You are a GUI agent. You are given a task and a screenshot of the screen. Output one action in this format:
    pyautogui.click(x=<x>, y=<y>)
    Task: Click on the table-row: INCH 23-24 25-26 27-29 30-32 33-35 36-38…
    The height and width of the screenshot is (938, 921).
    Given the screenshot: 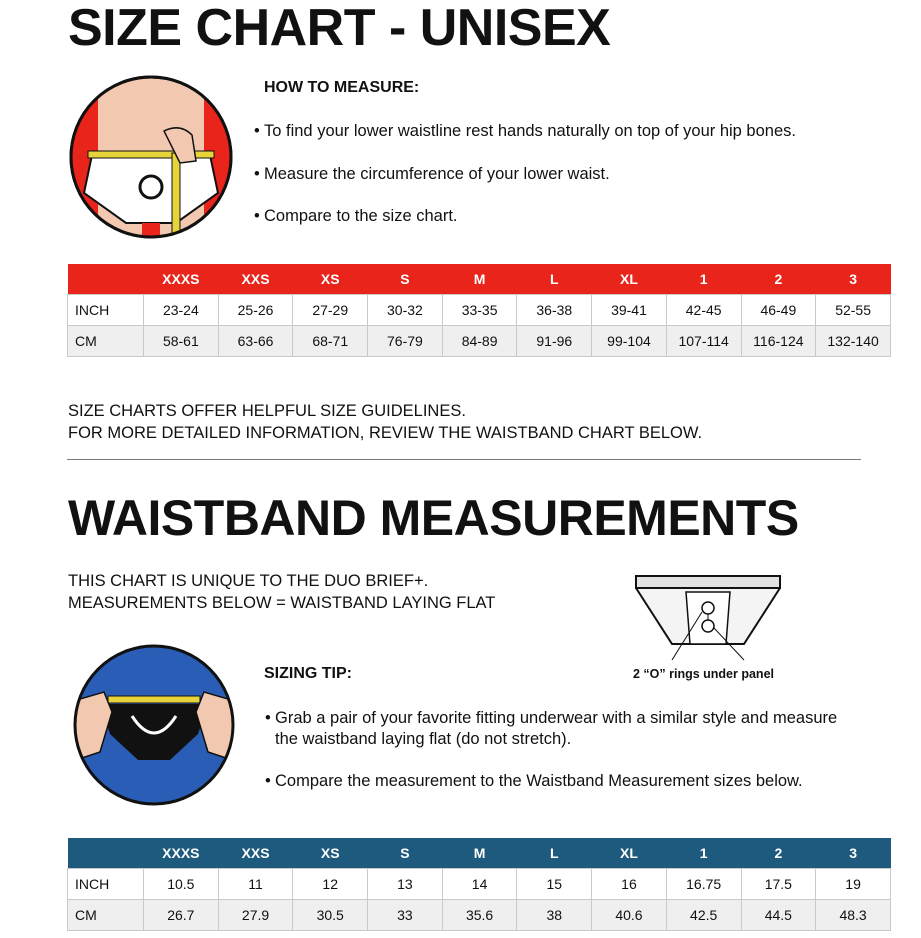 What is the action you would take?
    pyautogui.click(x=479, y=310)
    